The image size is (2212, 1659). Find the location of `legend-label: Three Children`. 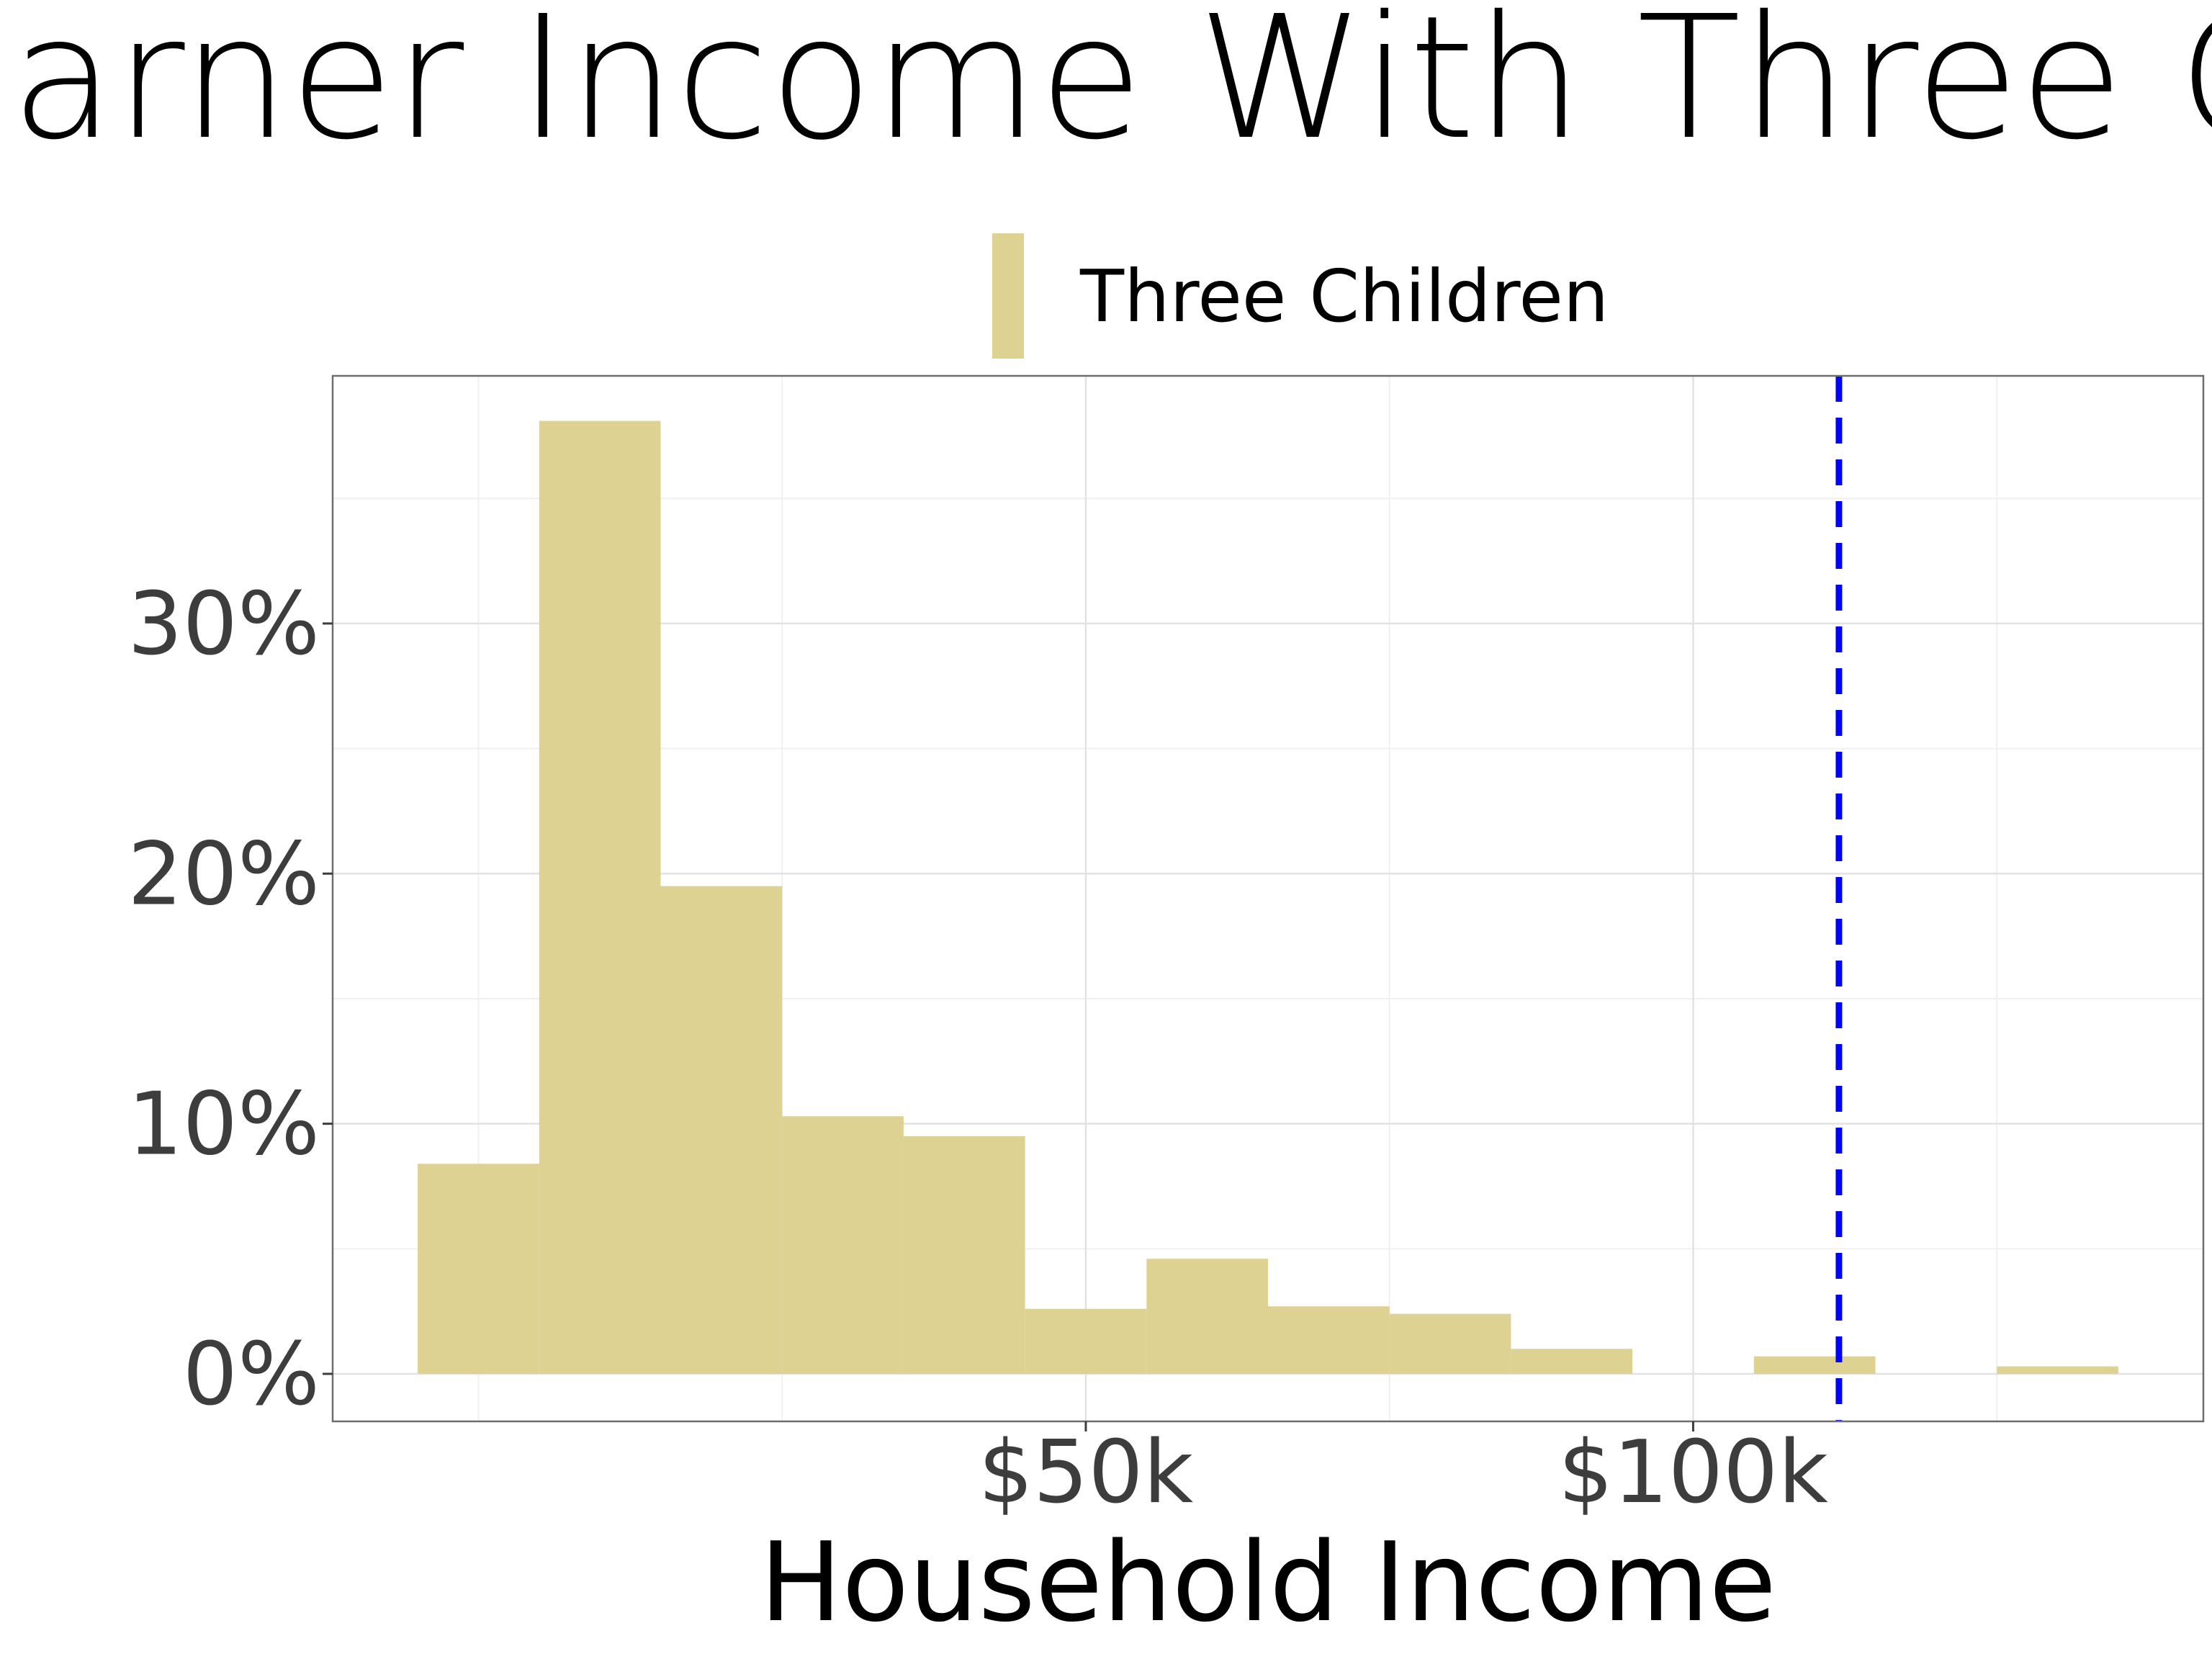

legend-label: Three Children is located at coordinates (1344, 296).